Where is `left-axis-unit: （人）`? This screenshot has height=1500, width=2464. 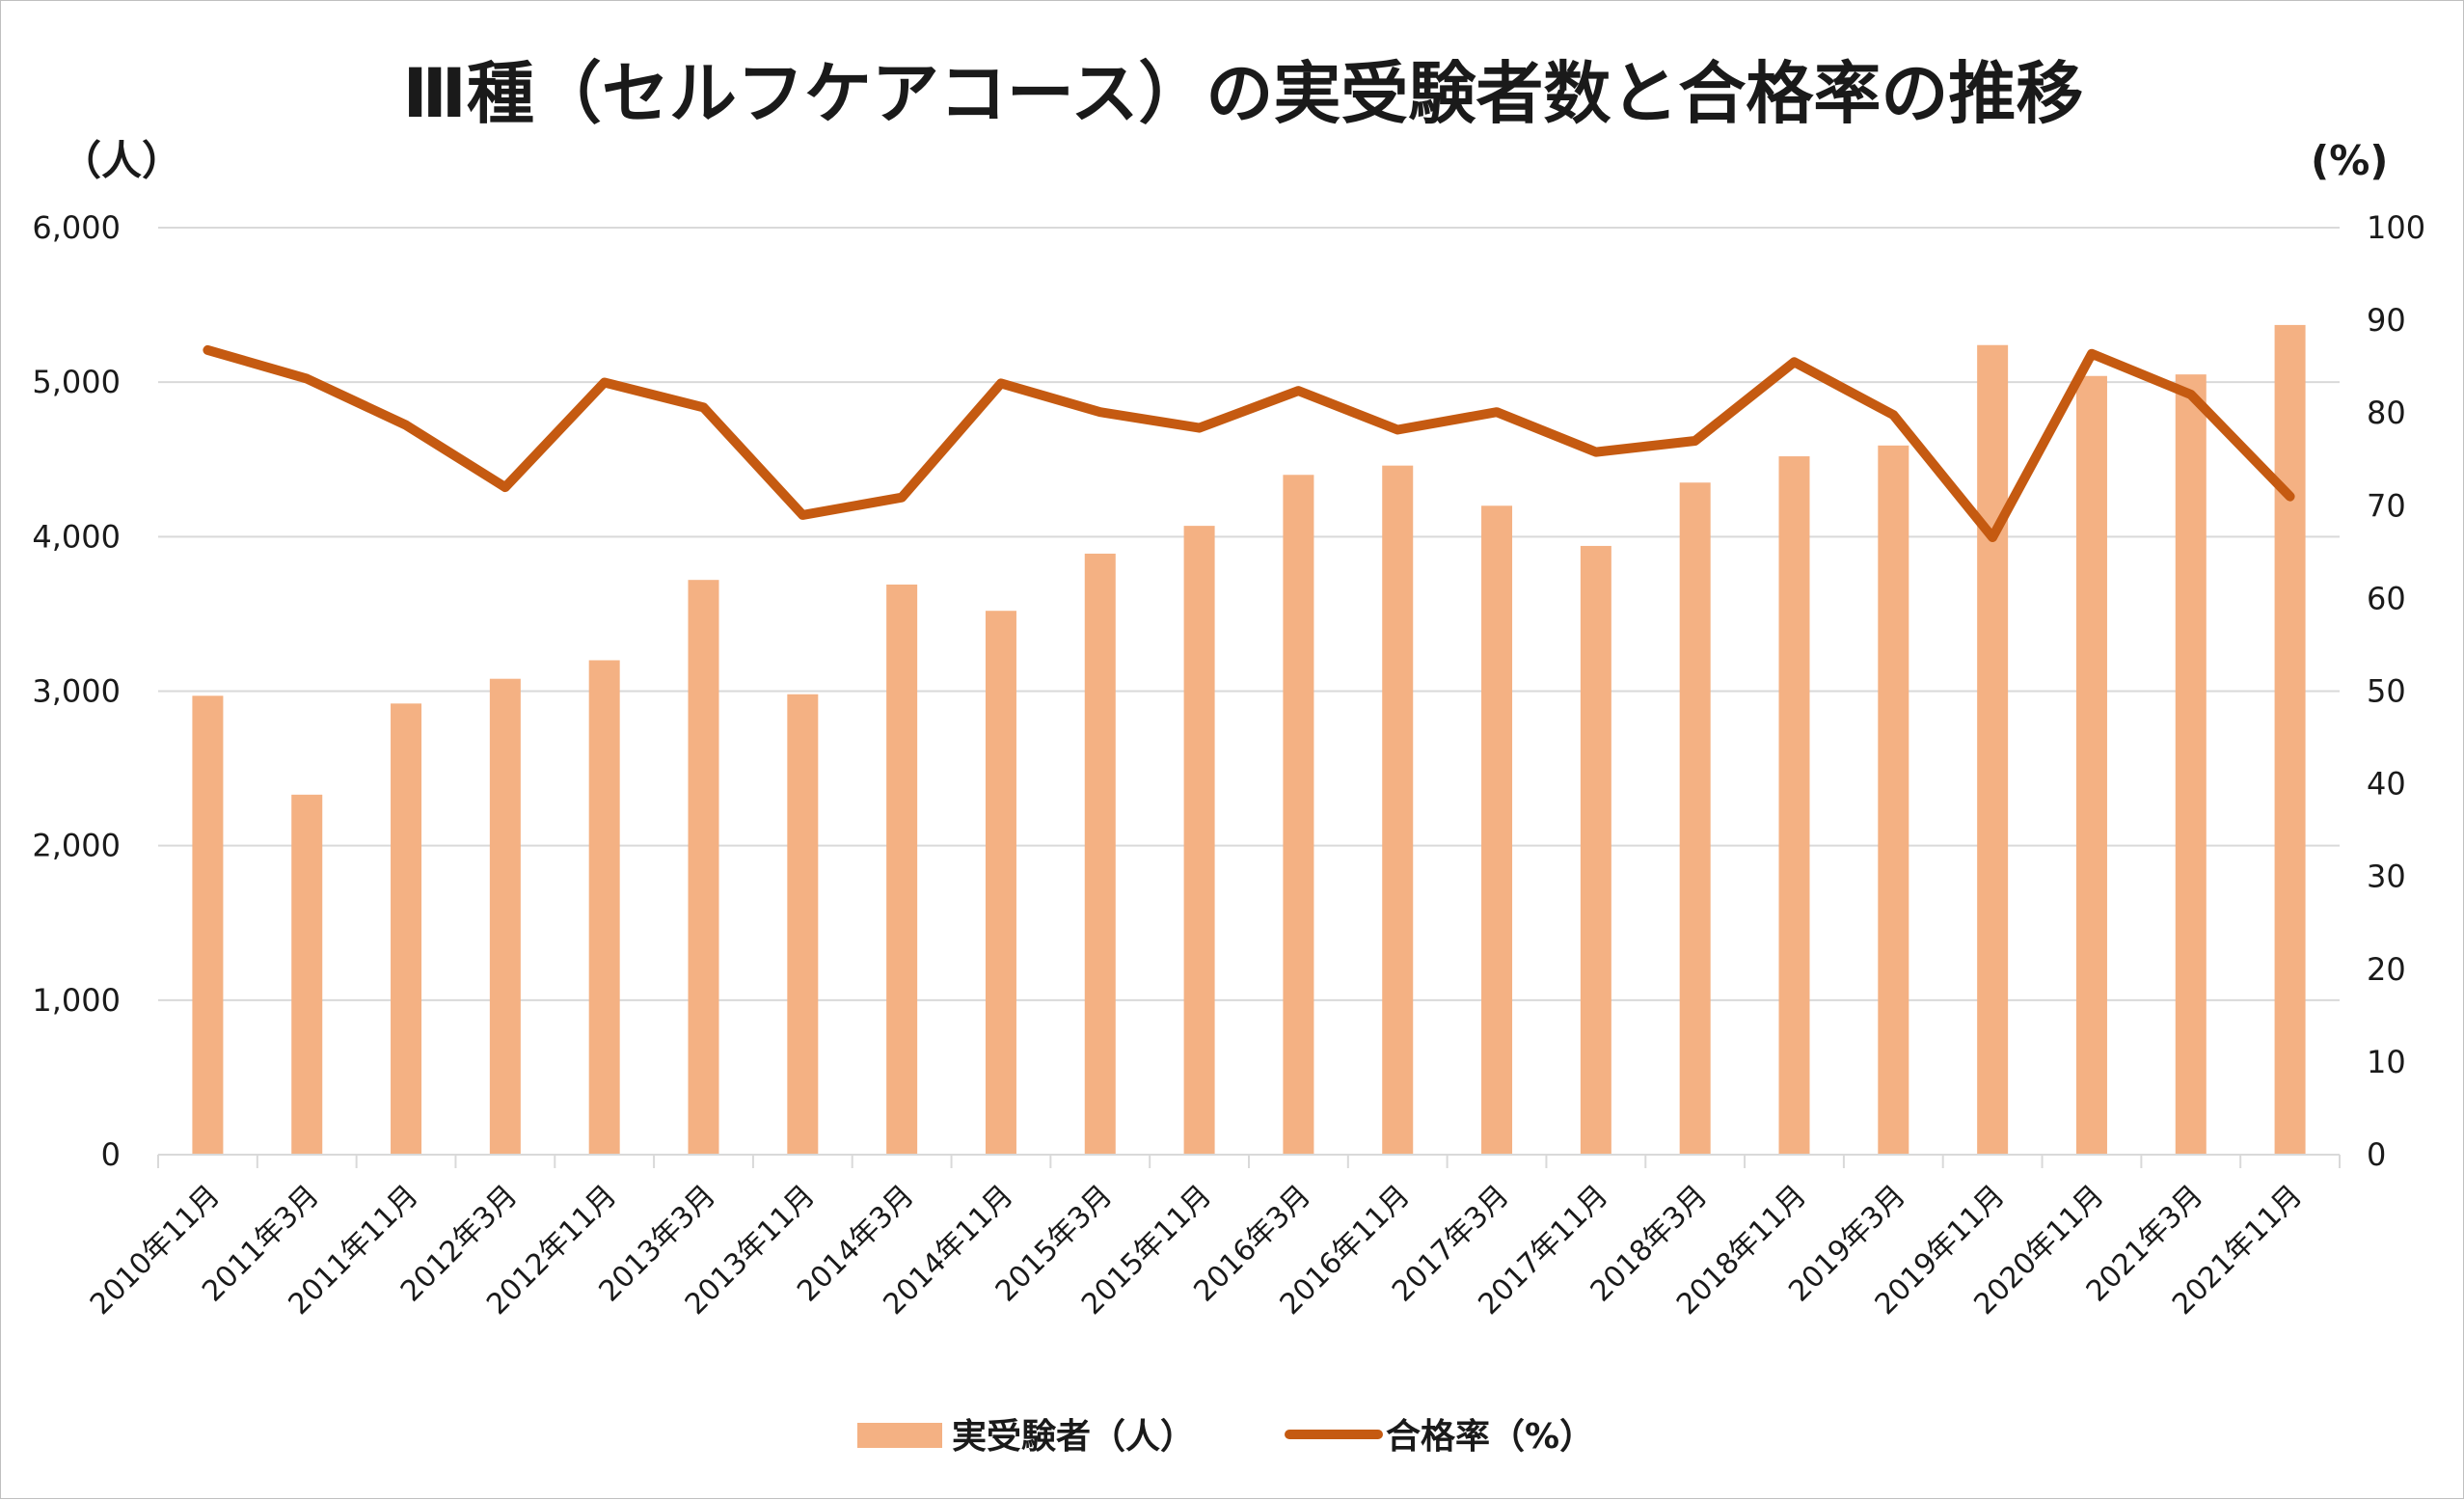 left-axis-unit: （人） is located at coordinates (121, 160).